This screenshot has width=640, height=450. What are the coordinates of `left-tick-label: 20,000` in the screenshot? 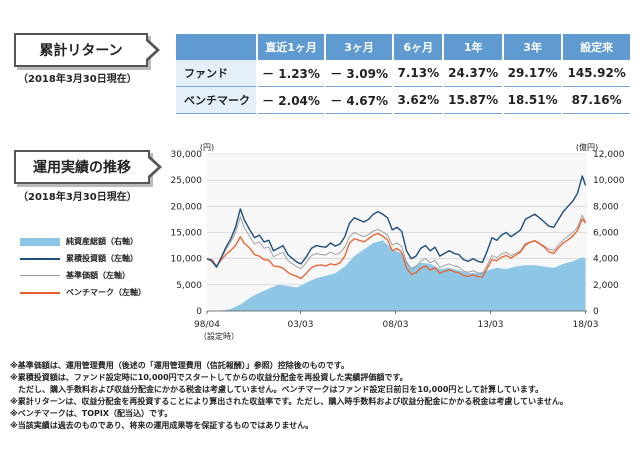 It's located at (187, 207).